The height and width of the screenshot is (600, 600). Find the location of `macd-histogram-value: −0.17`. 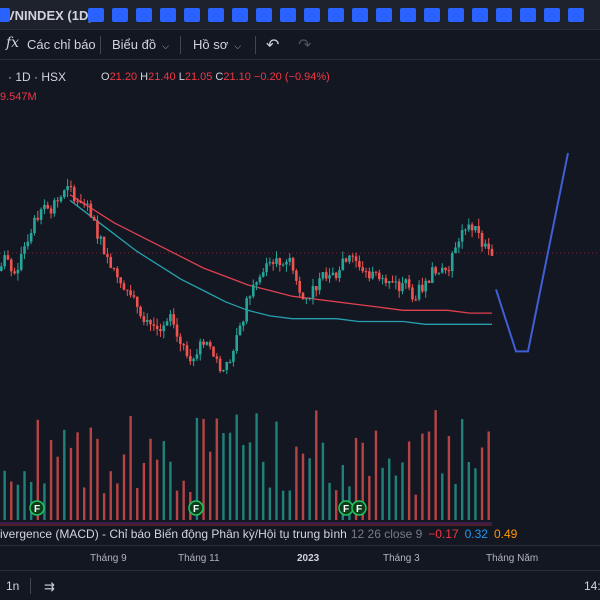

macd-histogram-value: −0.17 is located at coordinates (443, 534).